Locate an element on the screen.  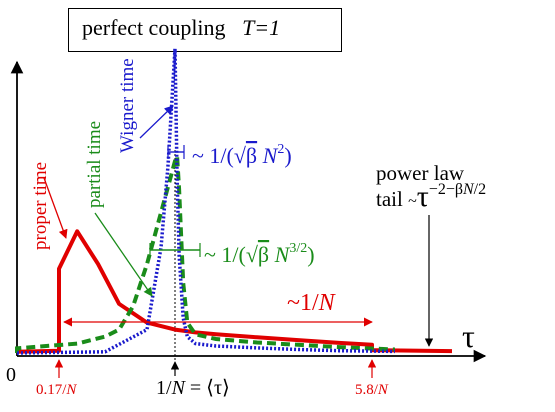
tick-label-mean: 1/N = ⟨τ⟩ is located at coordinates (193, 388).